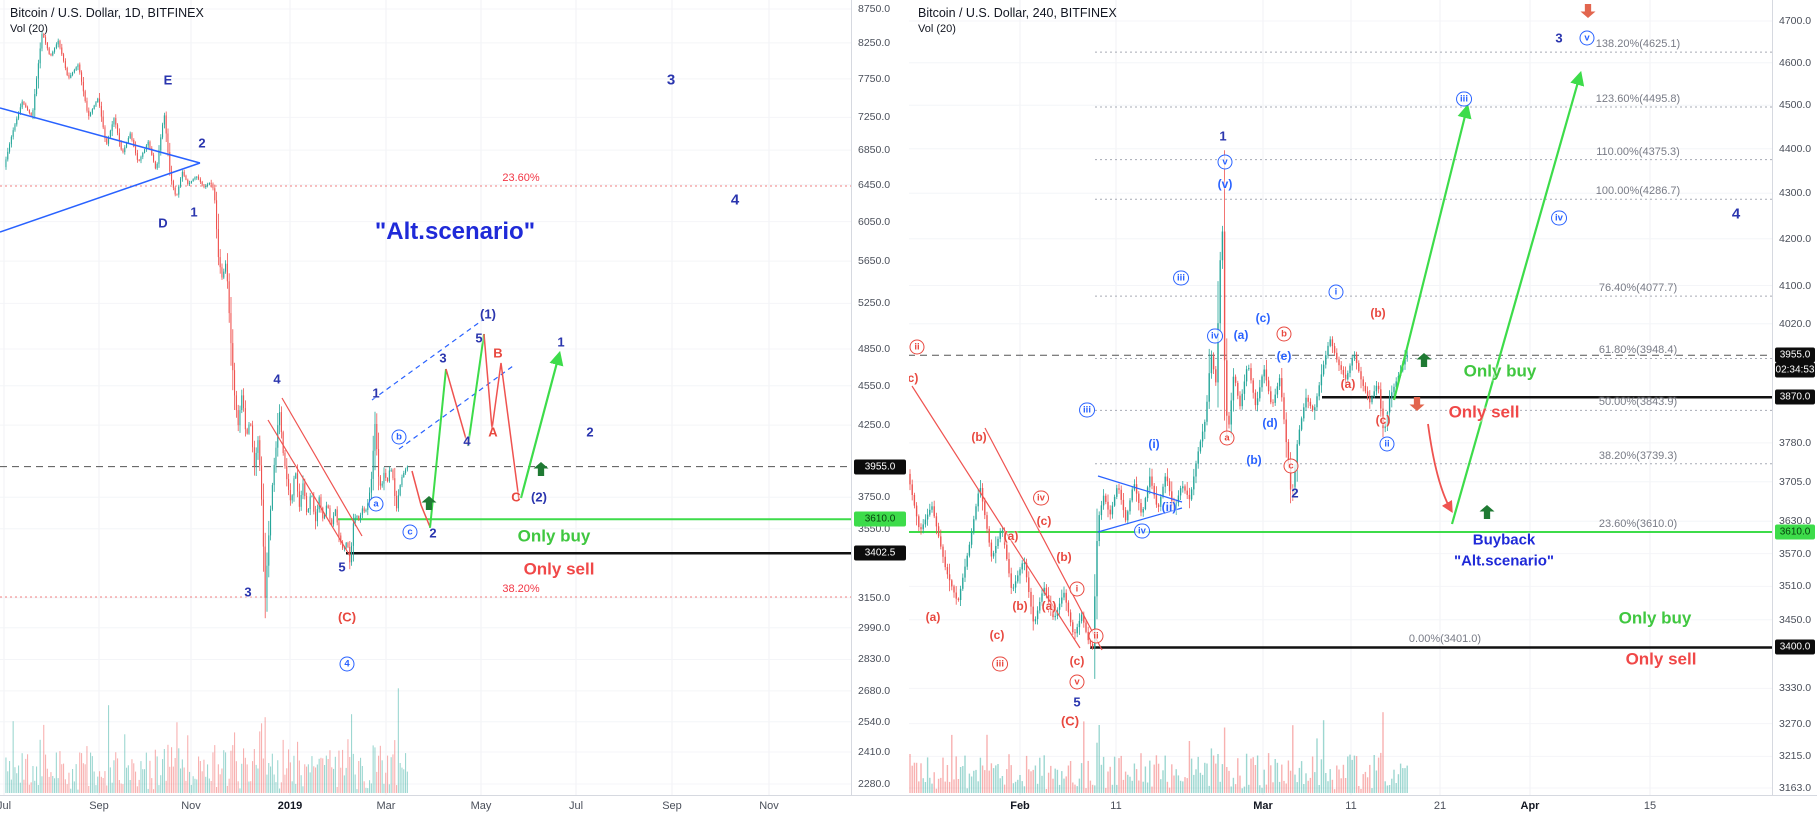 This screenshot has width=1817, height=817. Describe the element at coordinates (493, 432) in the screenshot. I see `chart-text-label: A` at that location.